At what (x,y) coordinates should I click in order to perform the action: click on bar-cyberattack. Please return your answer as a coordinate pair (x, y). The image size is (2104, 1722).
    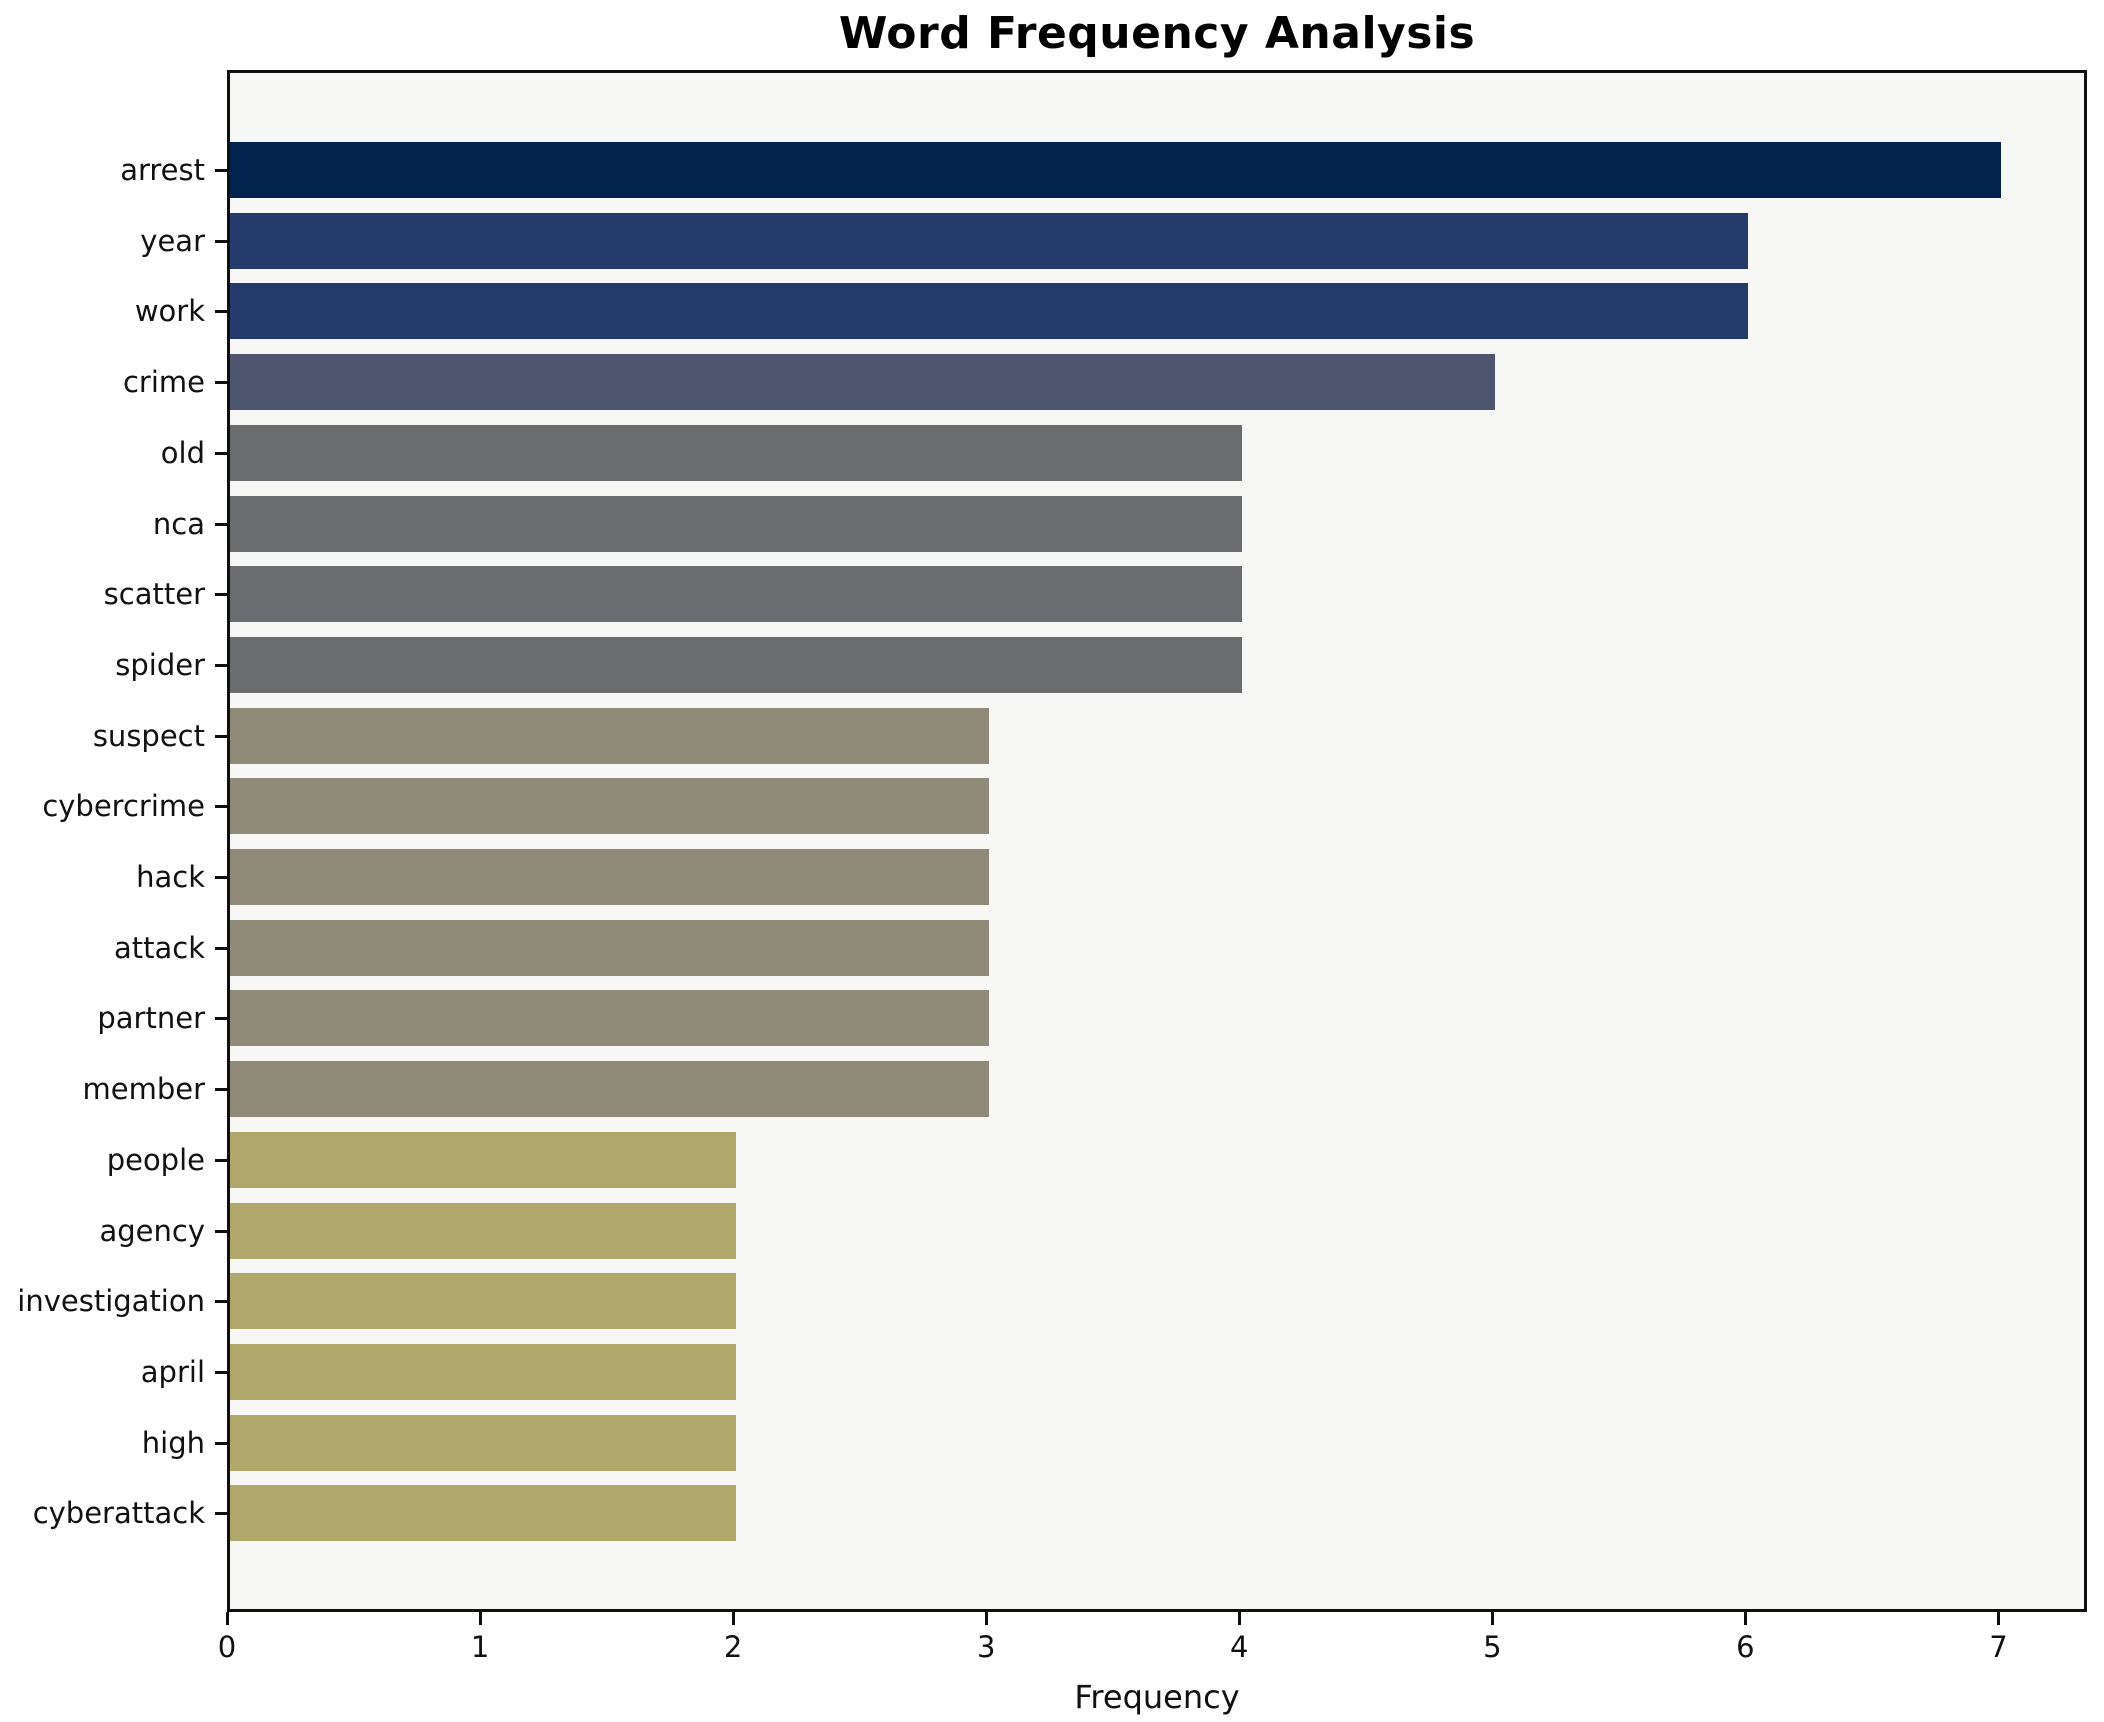
    Looking at the image, I should click on (483, 1513).